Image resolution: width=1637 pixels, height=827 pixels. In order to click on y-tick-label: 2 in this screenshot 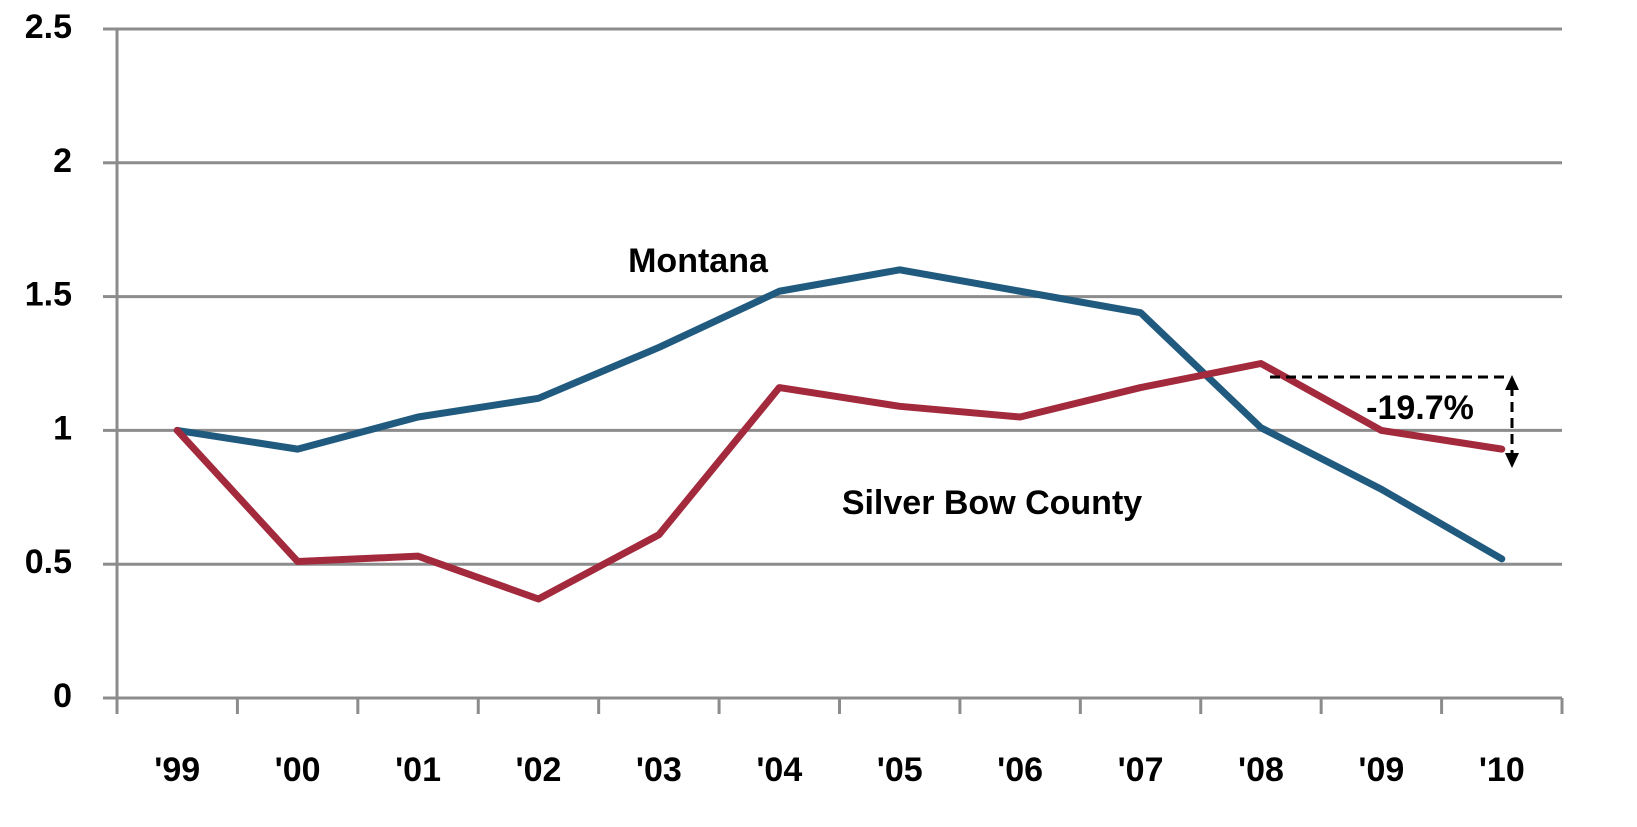, I will do `click(62, 161)`.